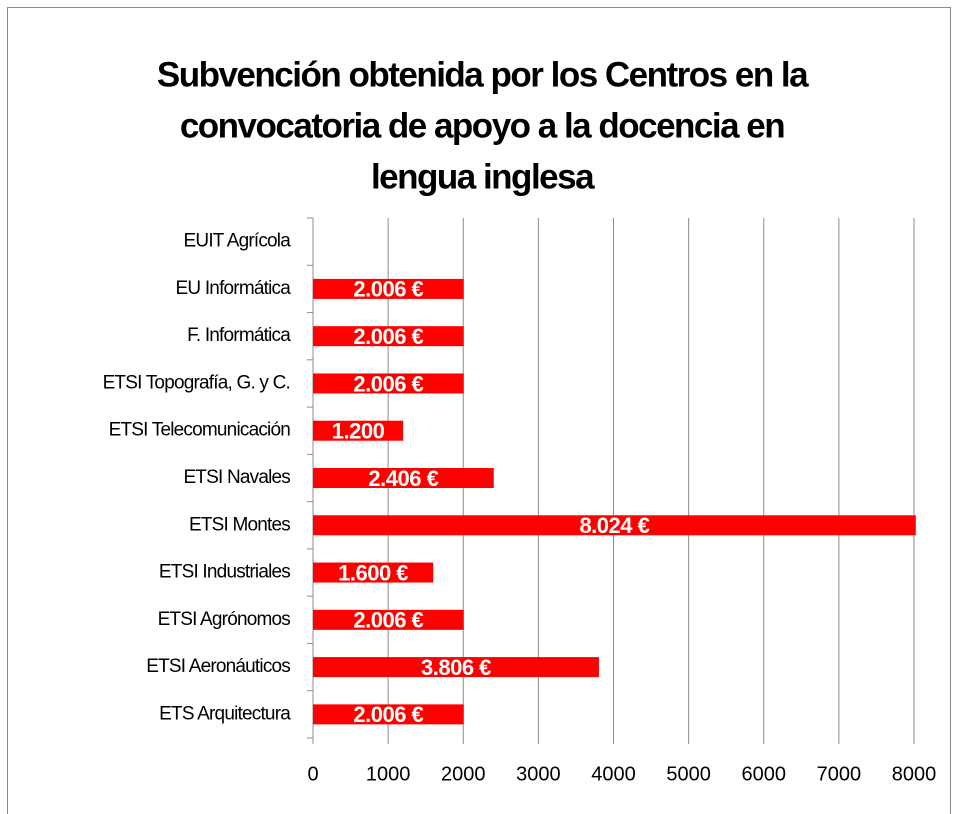 Image resolution: width=957 pixels, height=814 pixels. Describe the element at coordinates (196, 382) in the screenshot. I see `y-tick-label: ETSI Topografía, G. y C.` at that location.